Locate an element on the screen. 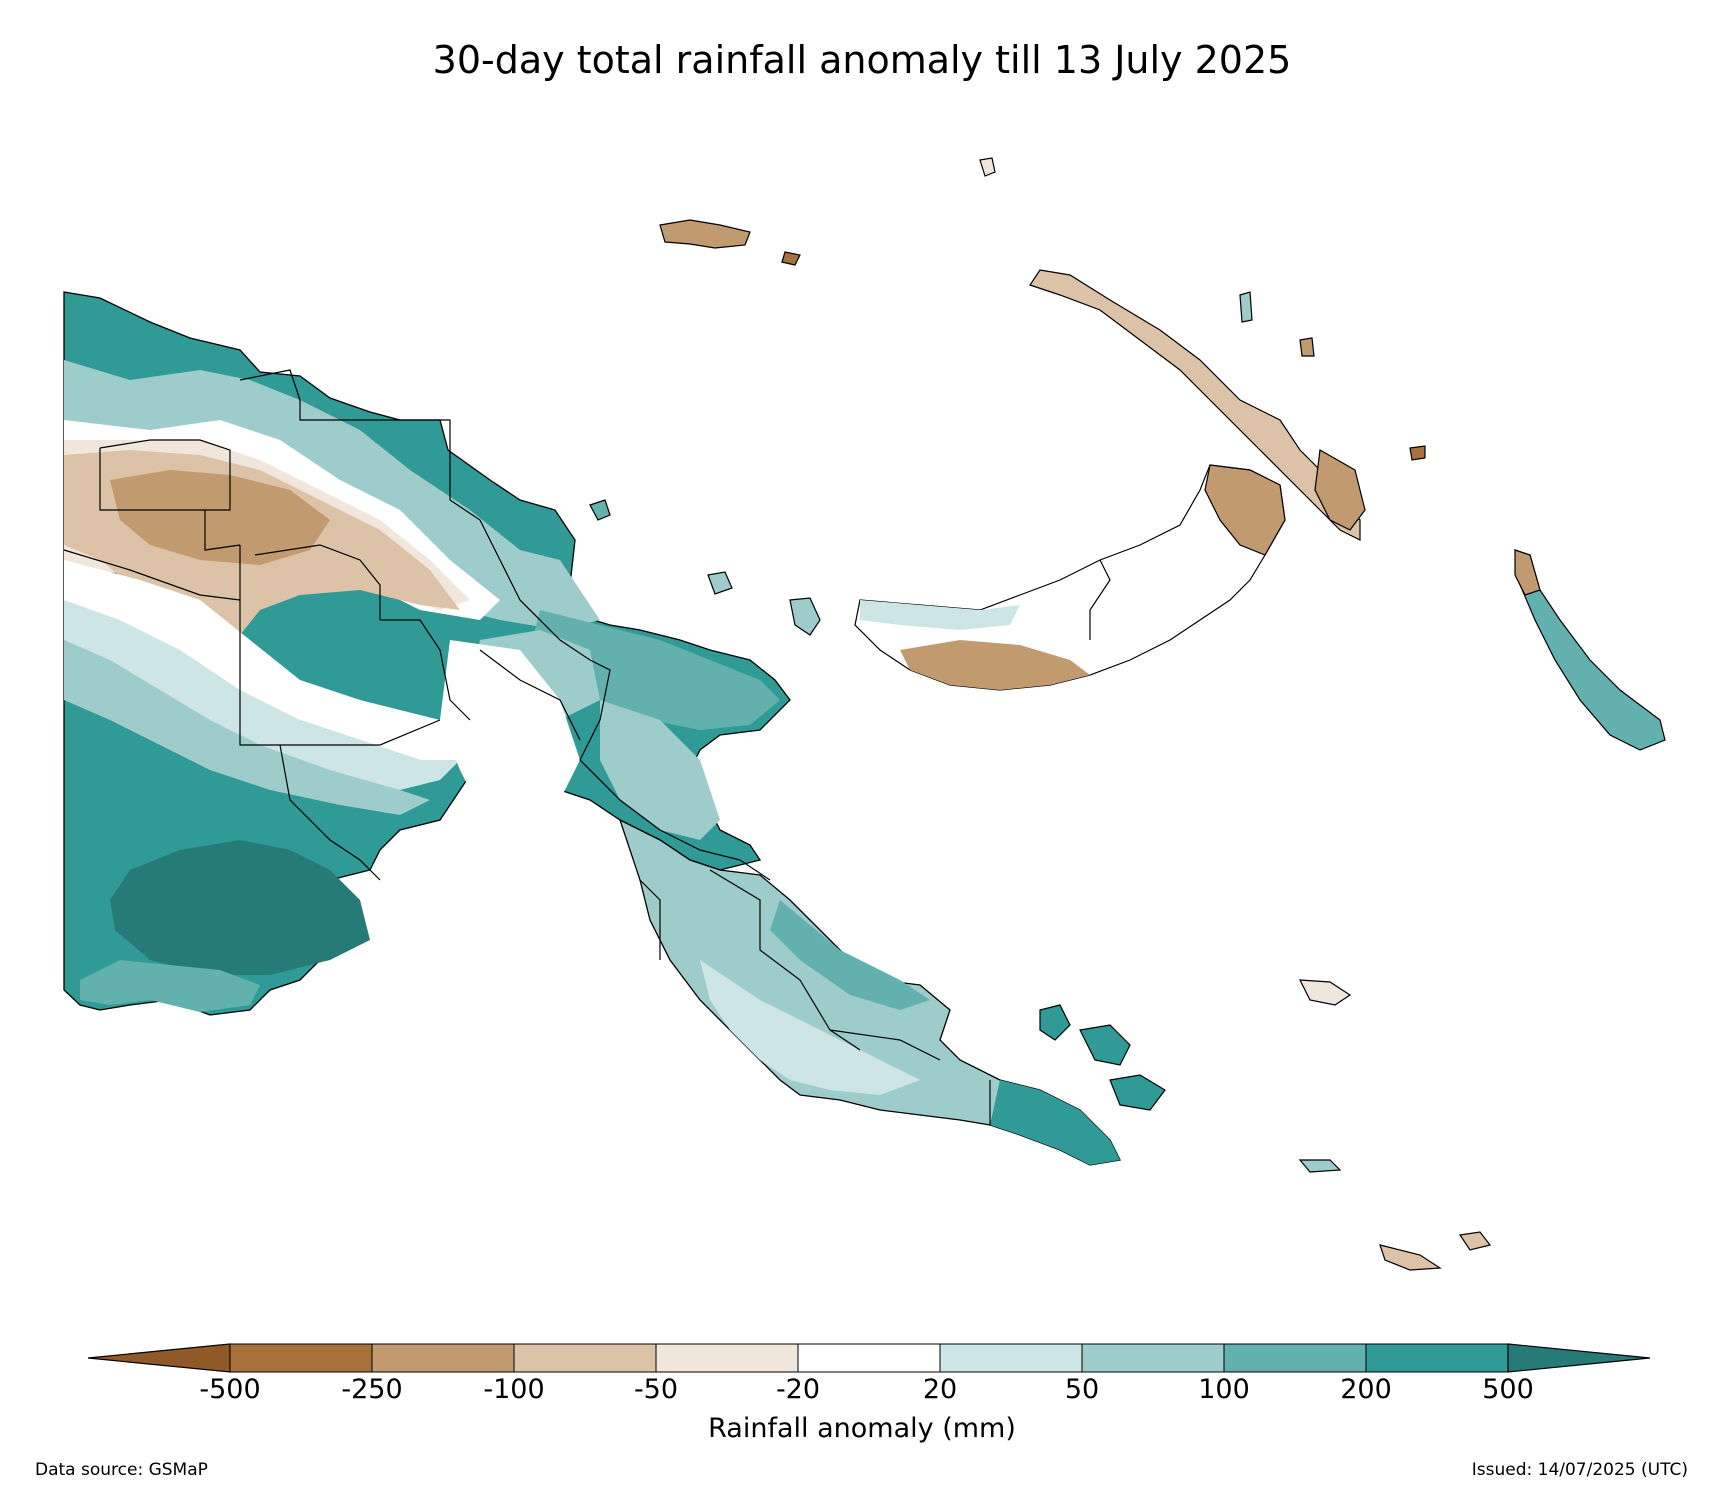 The height and width of the screenshot is (1494, 1724). manus-island is located at coordinates (705, 234).